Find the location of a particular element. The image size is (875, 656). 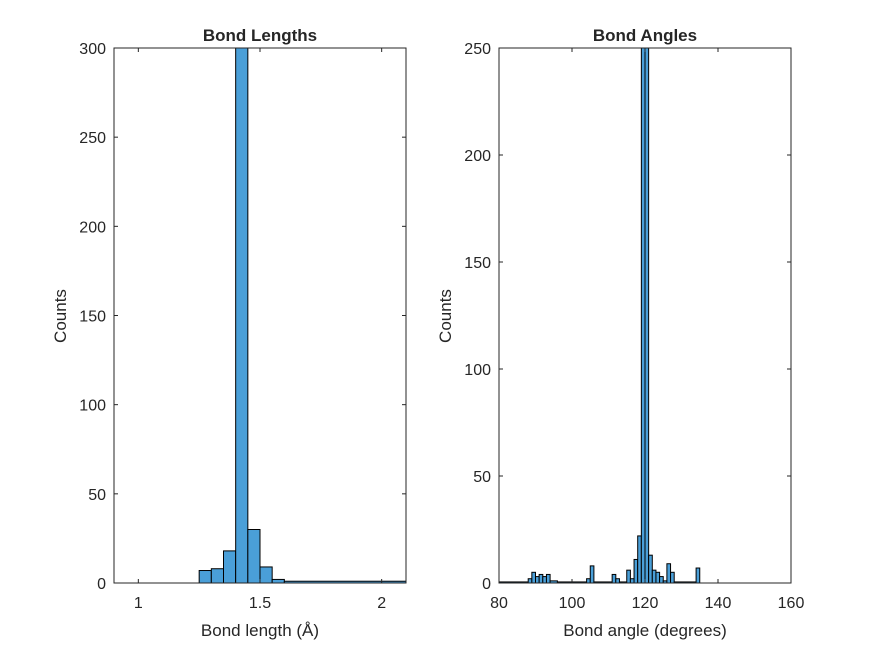

bond-lengths-x-tick-label: 2 is located at coordinates (381, 603).